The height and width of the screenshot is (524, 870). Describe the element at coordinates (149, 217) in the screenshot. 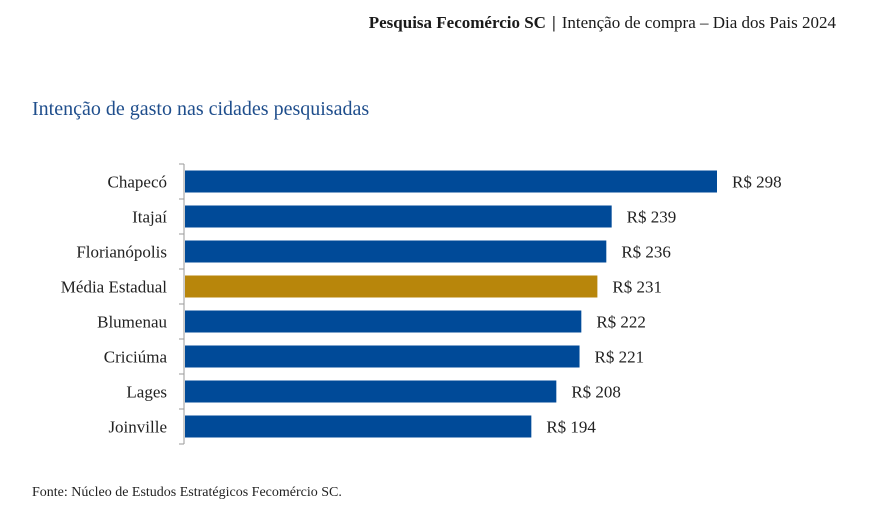

I see `category-label: Itajaí` at that location.